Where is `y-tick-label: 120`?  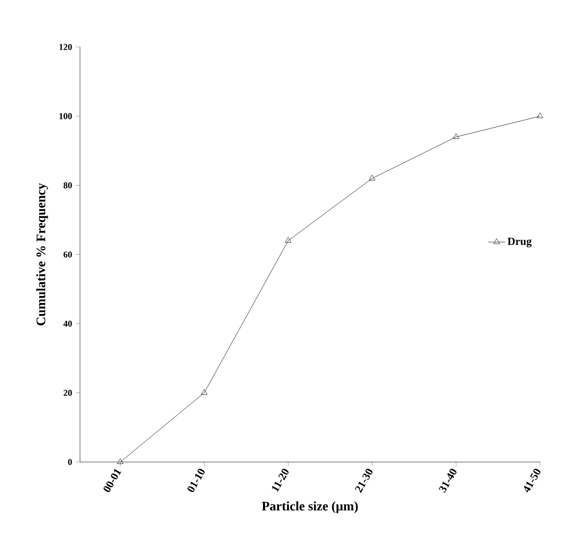 y-tick-label: 120 is located at coordinates (66, 47).